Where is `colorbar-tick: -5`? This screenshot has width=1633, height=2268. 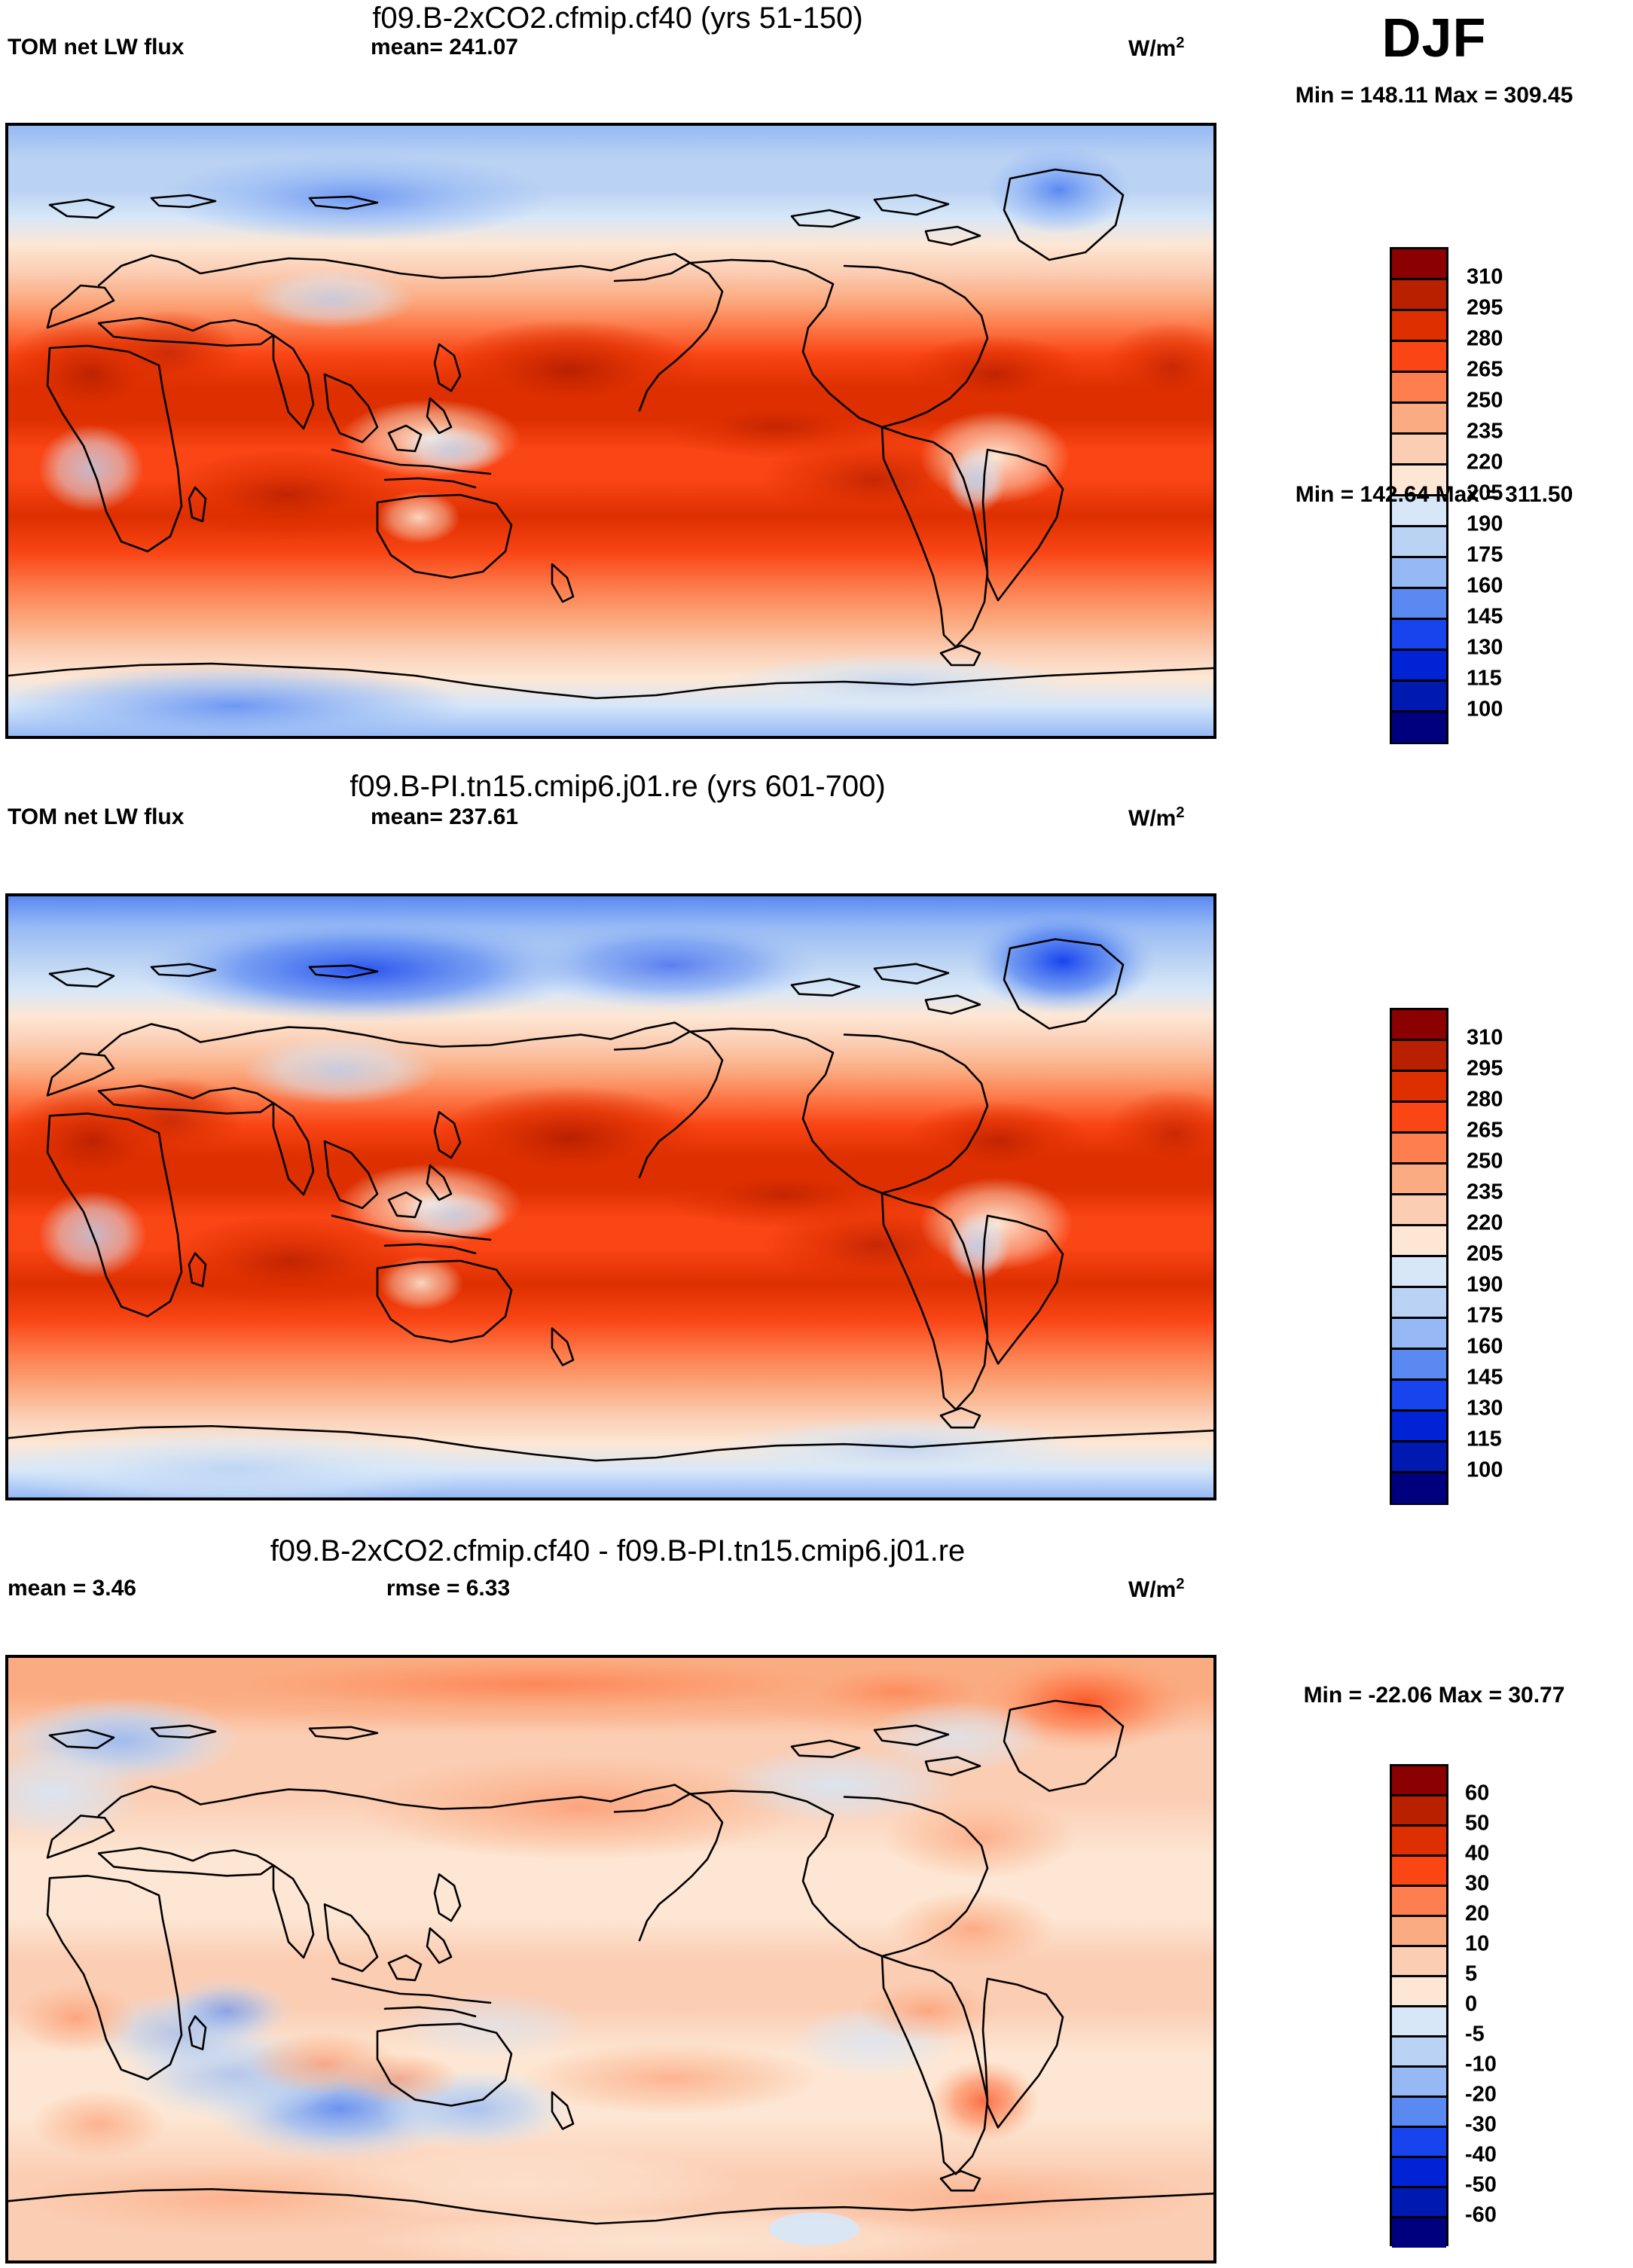 colorbar-tick: -5 is located at coordinates (1475, 2034).